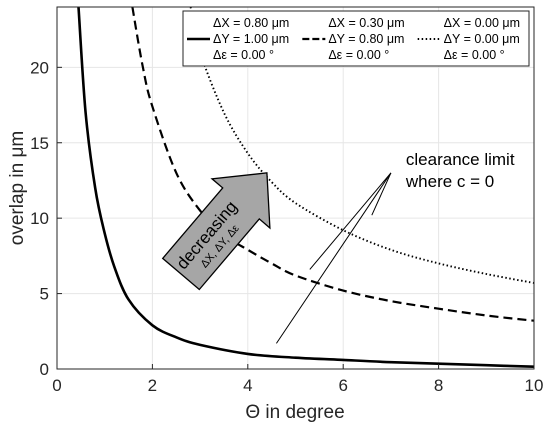 The image size is (550, 431). What do you see at coordinates (482, 39) in the screenshot?
I see `legend-entry-text: ΔY = 0.00 μm` at bounding box center [482, 39].